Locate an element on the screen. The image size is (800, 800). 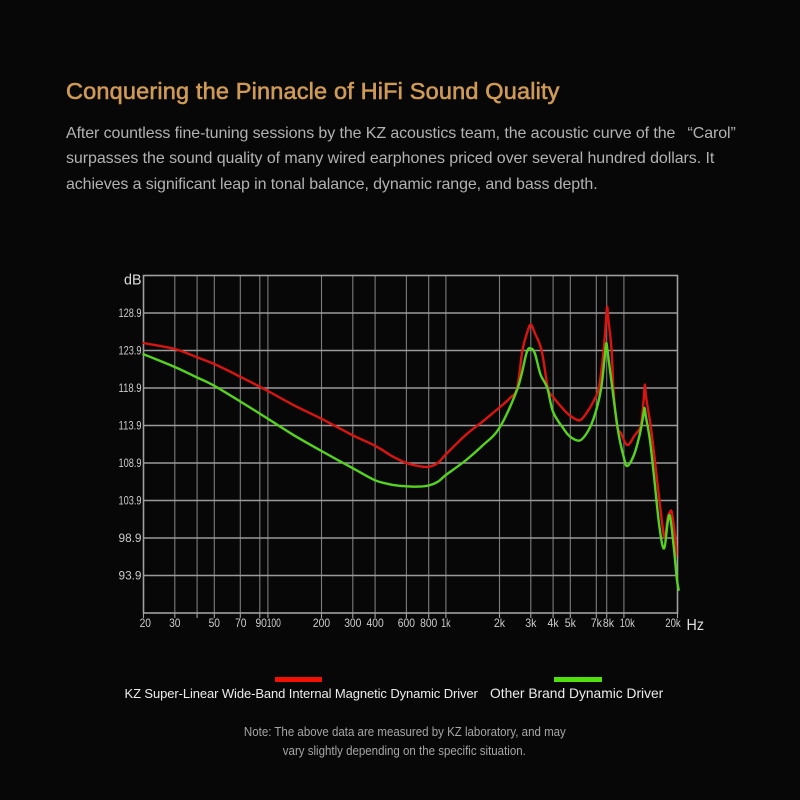
svg-text: 128.9 is located at coordinates (130, 313).